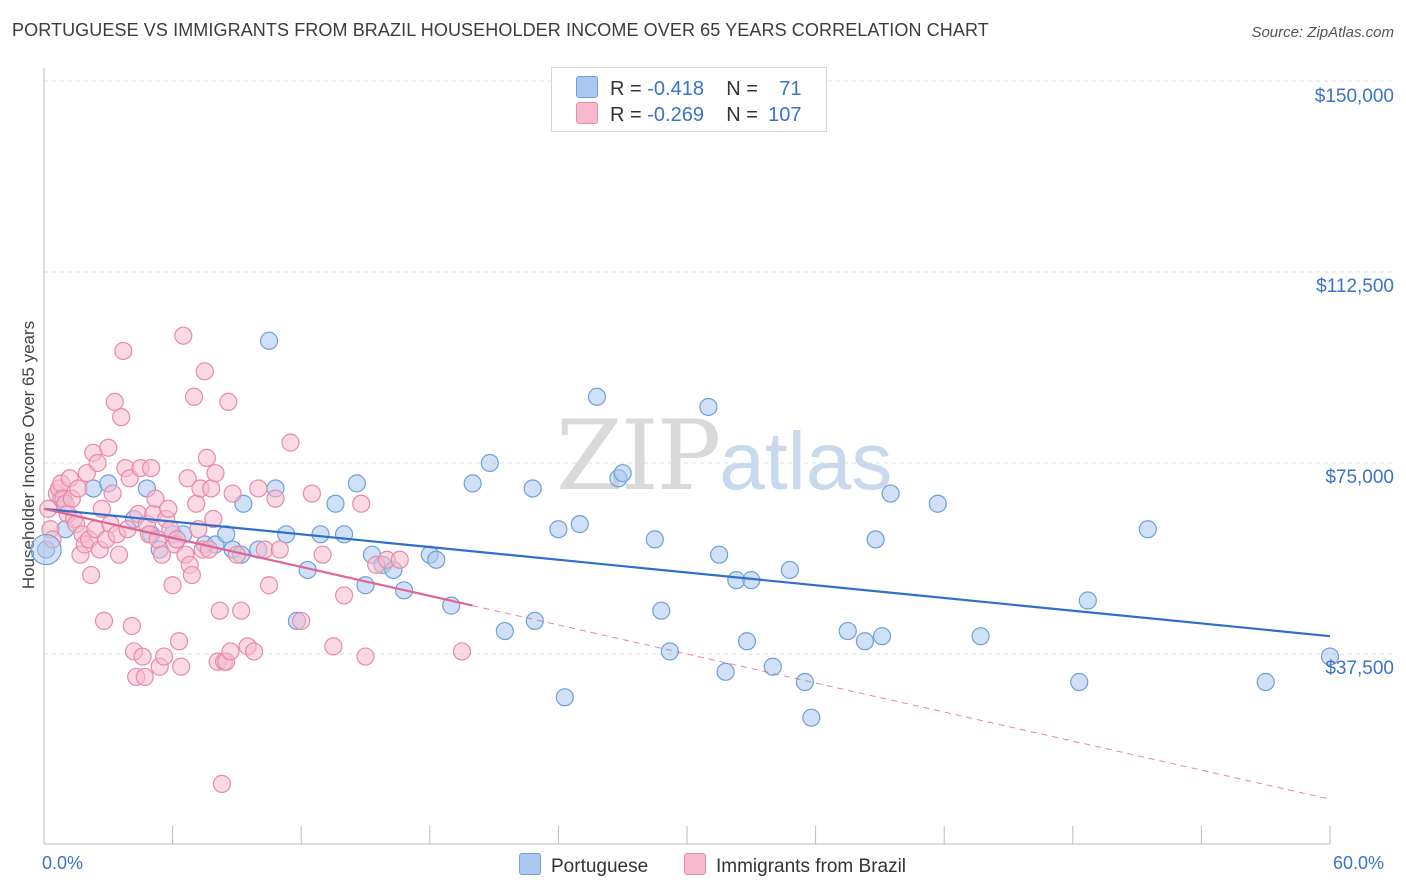 The height and width of the screenshot is (892, 1406). I want to click on watermark-atlas: atlas, so click(806, 461).